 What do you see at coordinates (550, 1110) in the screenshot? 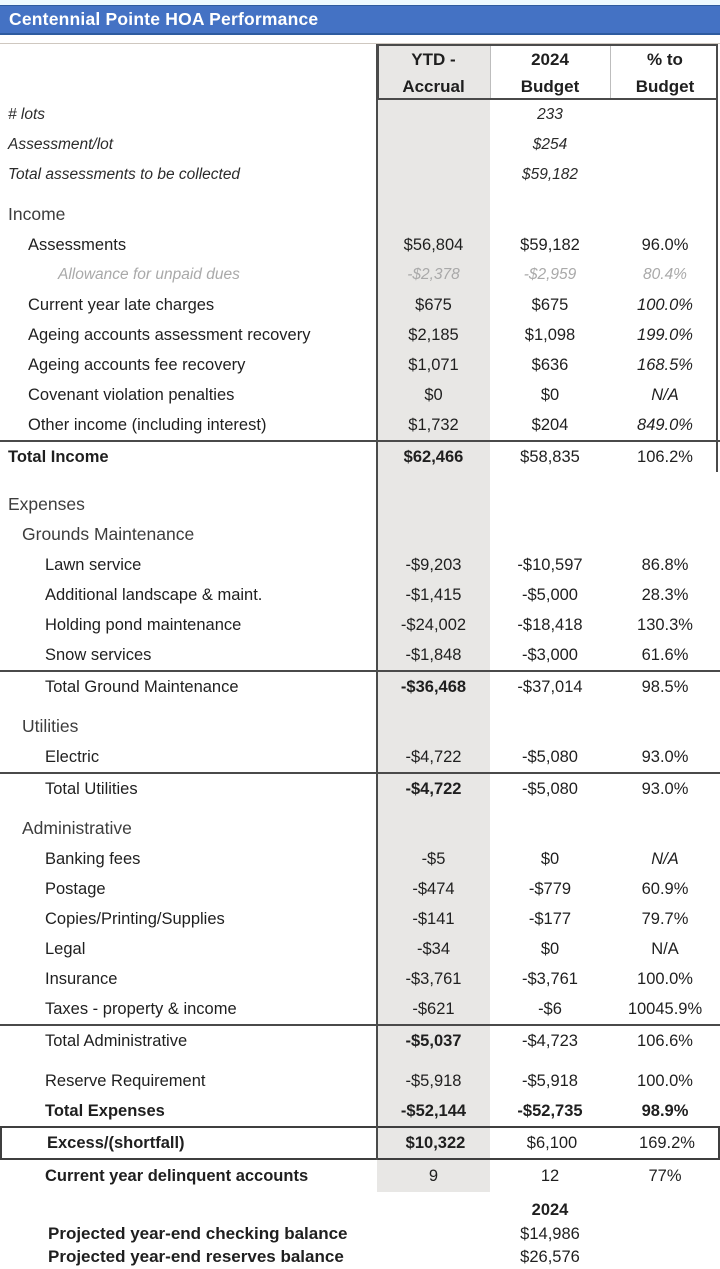
I see `budget-value: -$52,735` at bounding box center [550, 1110].